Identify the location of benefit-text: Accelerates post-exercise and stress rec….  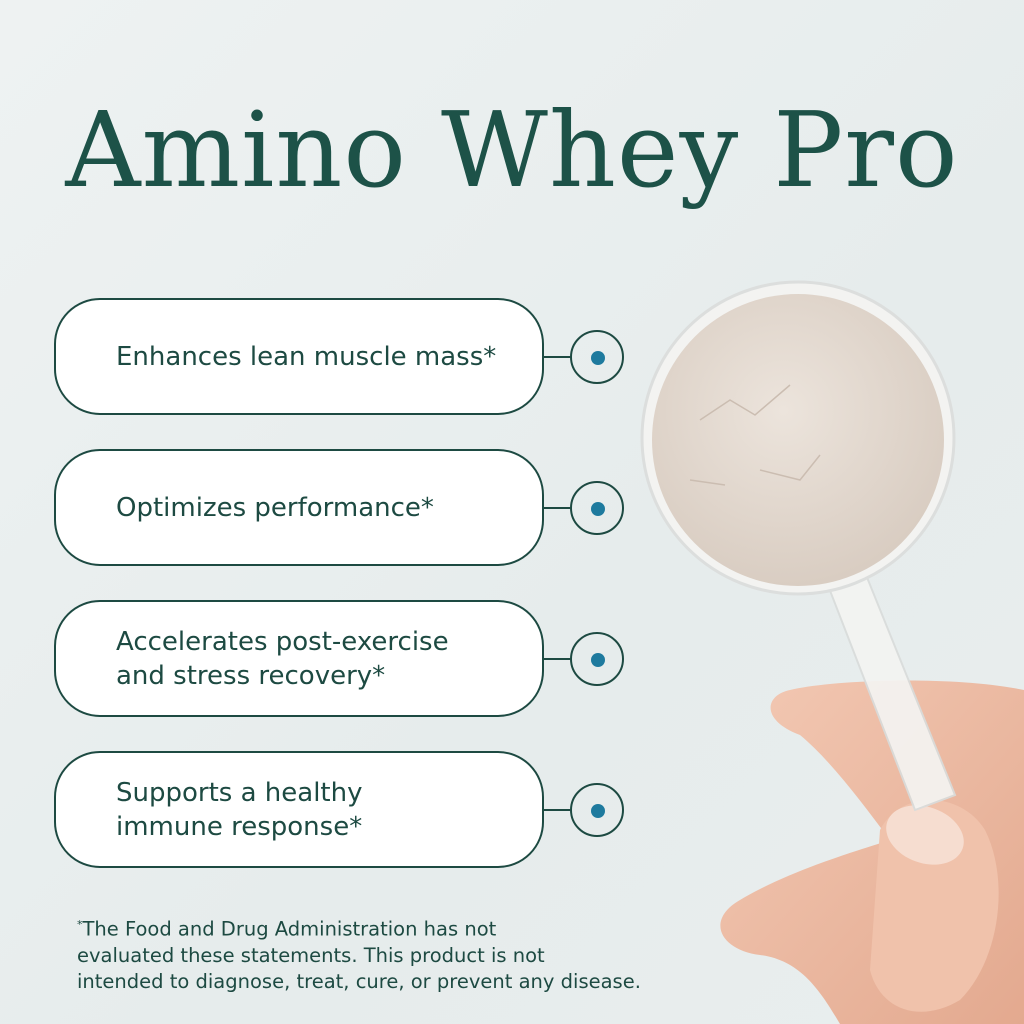
(282, 658).